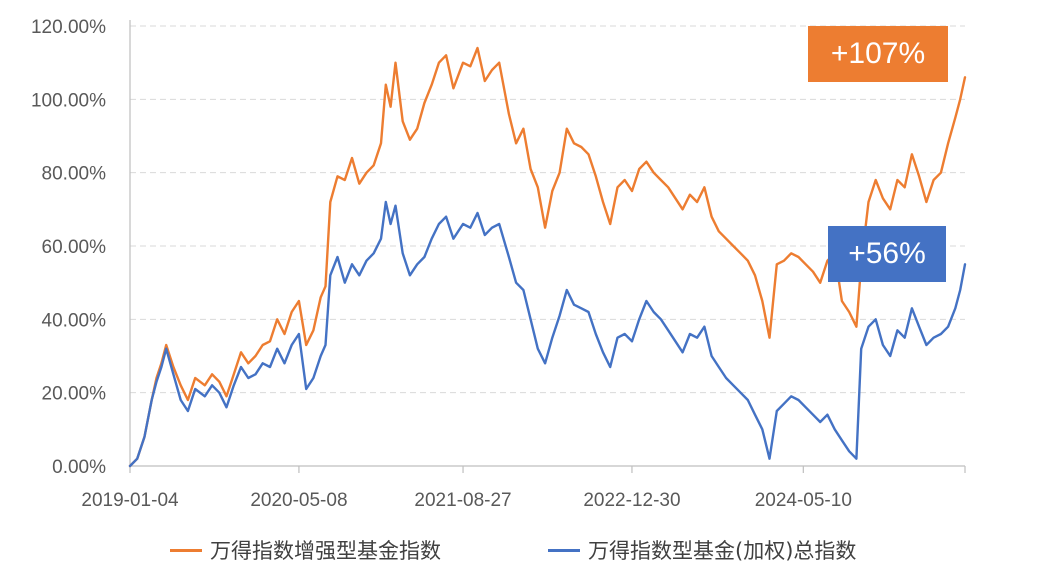 This screenshot has width=1046, height=588. I want to click on legend-label-enhanced-index: 万得指数增强型基金指数, so click(325, 551).